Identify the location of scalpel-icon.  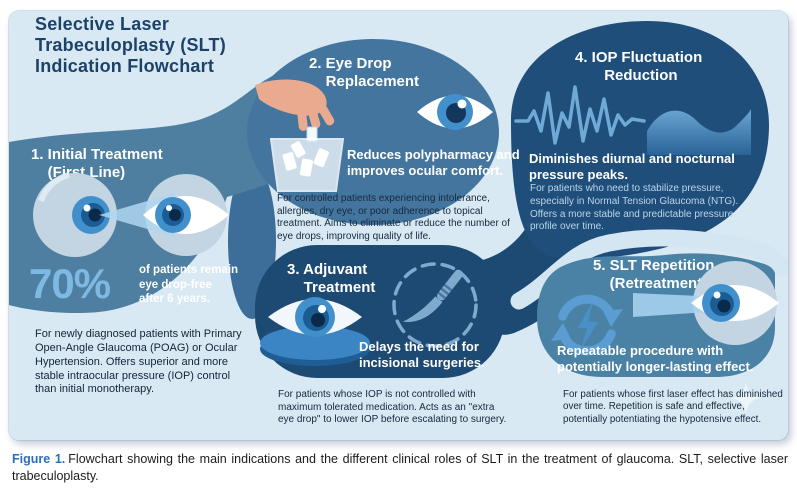
(435, 305).